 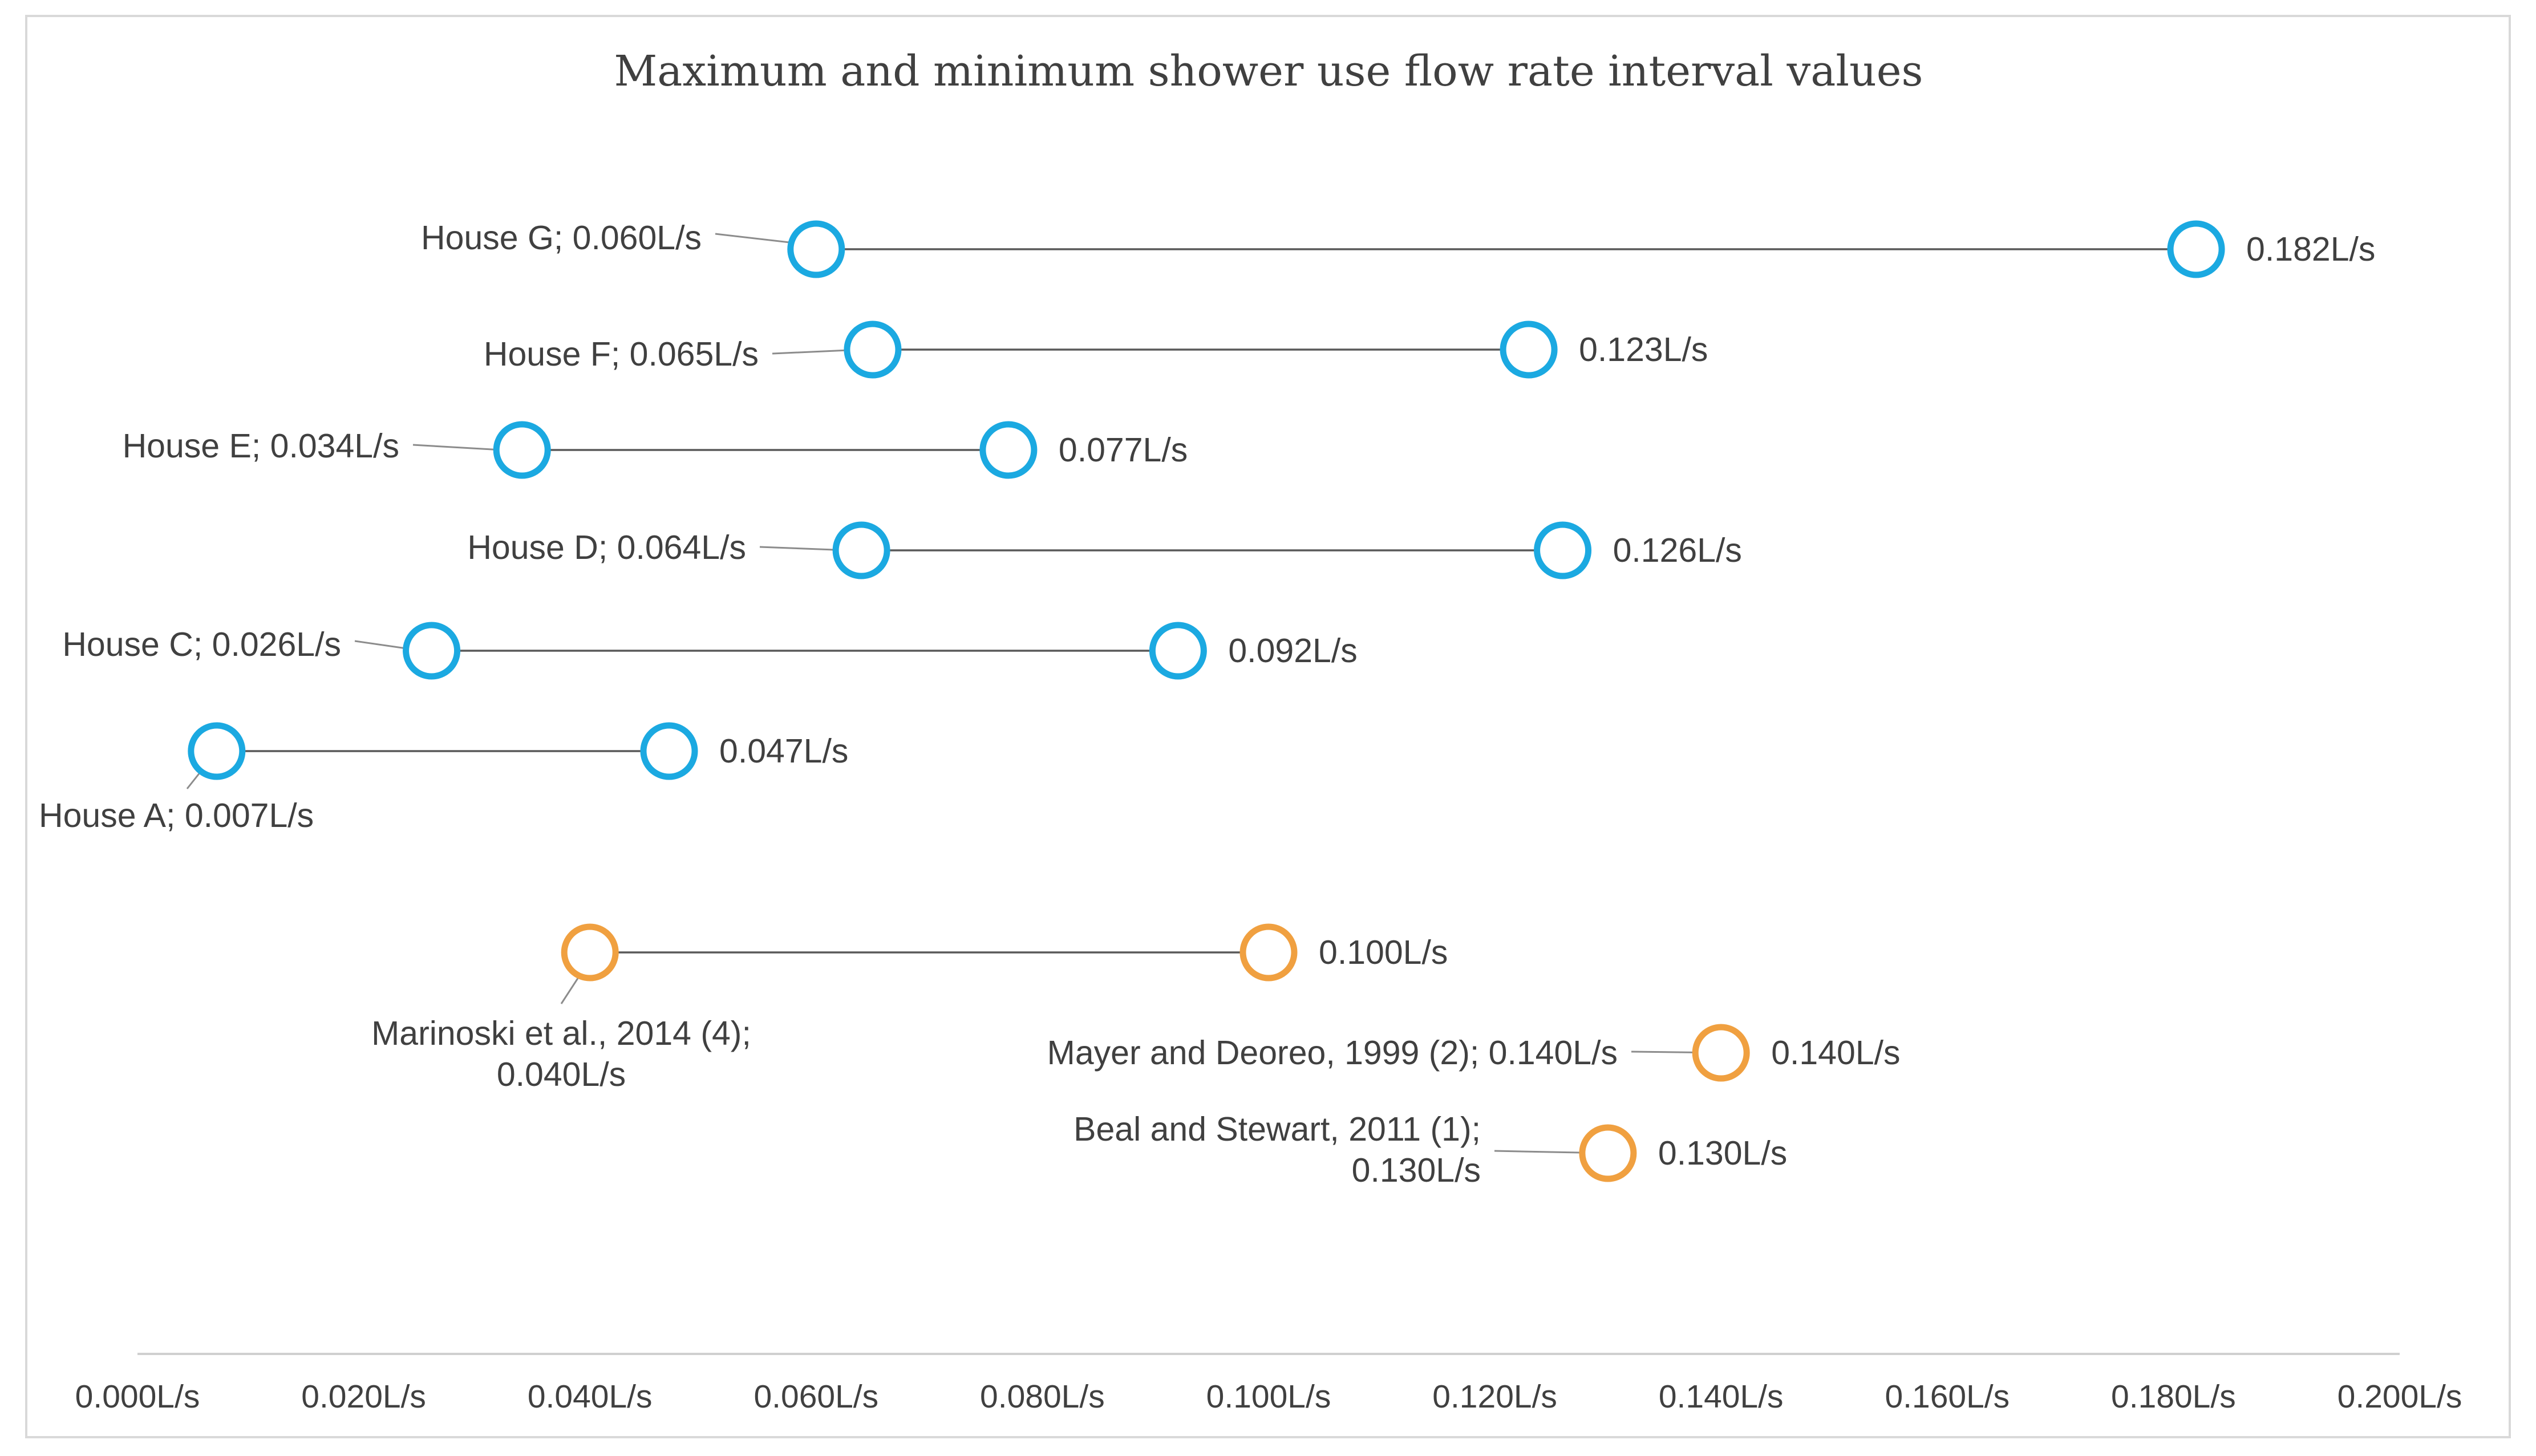 I want to click on house-g-max-marker, so click(x=2196, y=249).